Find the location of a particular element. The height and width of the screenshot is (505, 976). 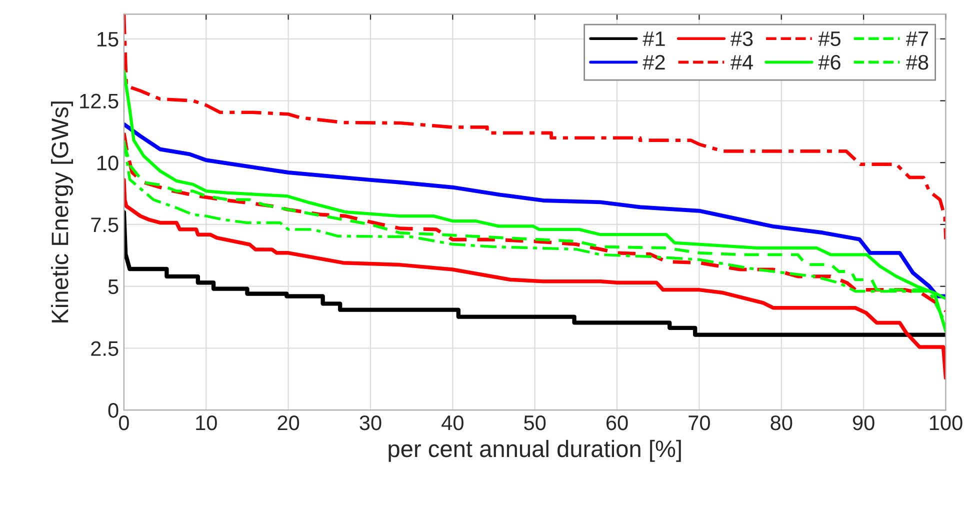

x-tick-label: 20 is located at coordinates (289, 422).